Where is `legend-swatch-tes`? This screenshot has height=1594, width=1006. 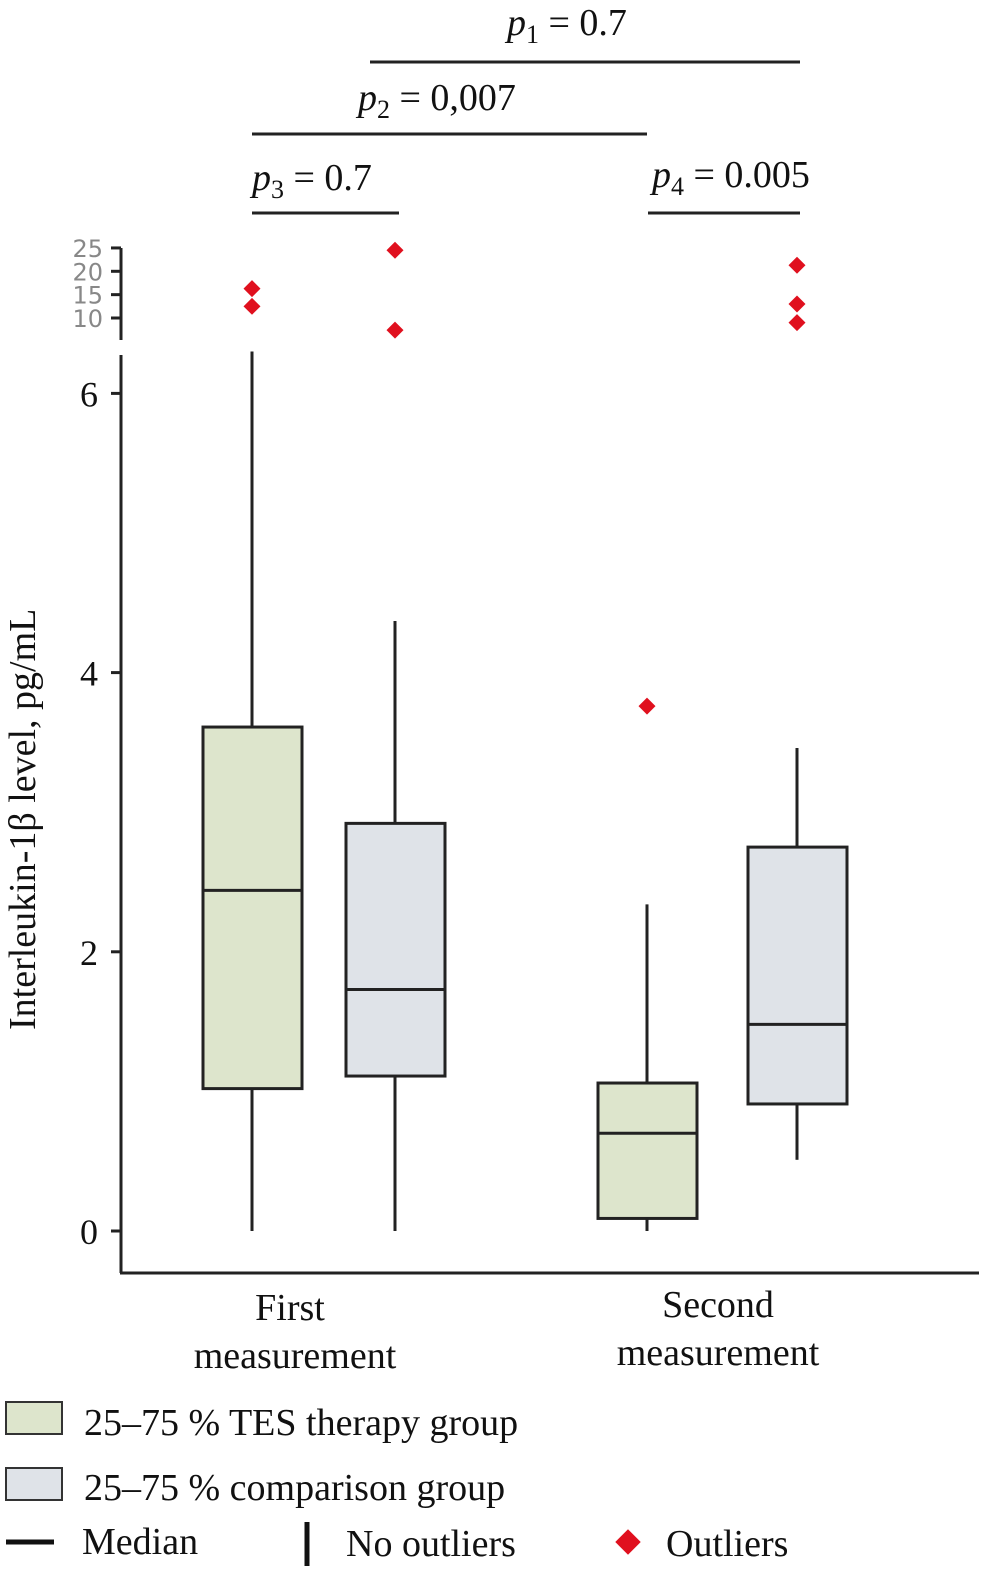 legend-swatch-tes is located at coordinates (34, 1418).